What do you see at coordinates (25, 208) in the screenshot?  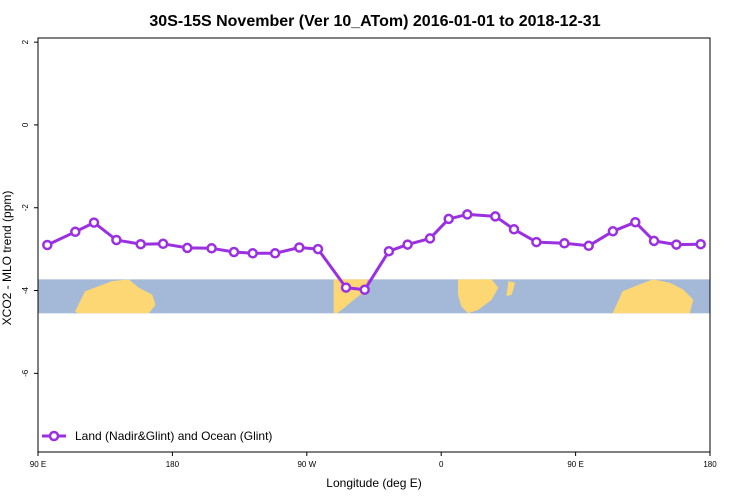 I see `y-tick-label: -2` at bounding box center [25, 208].